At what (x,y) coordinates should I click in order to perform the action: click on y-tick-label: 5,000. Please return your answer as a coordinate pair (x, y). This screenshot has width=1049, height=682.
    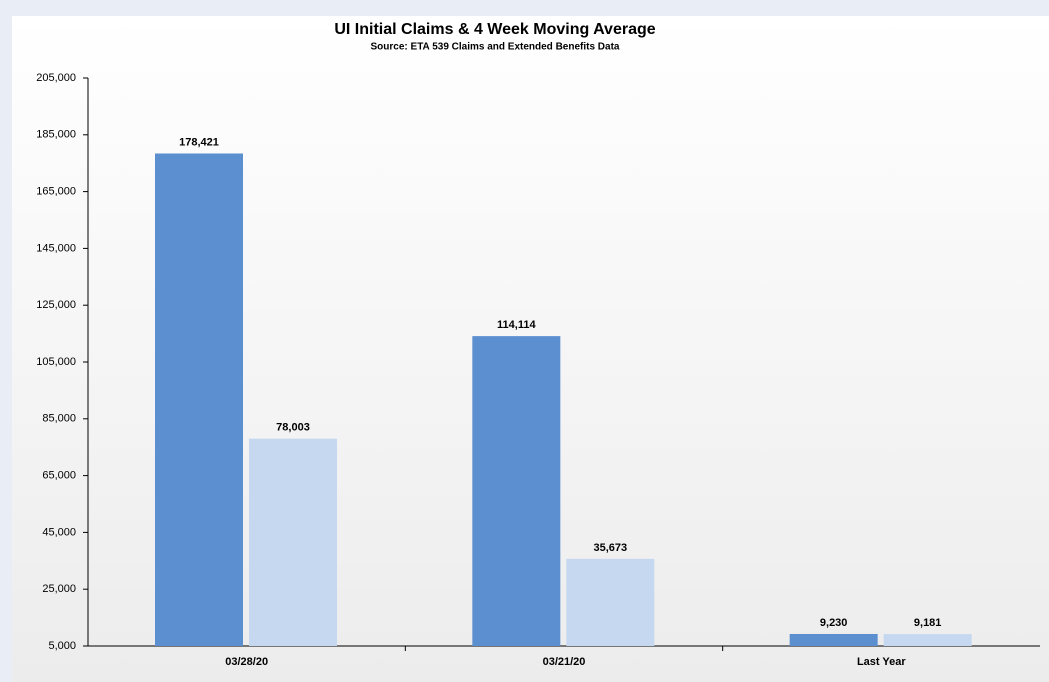
    Looking at the image, I should click on (62, 646).